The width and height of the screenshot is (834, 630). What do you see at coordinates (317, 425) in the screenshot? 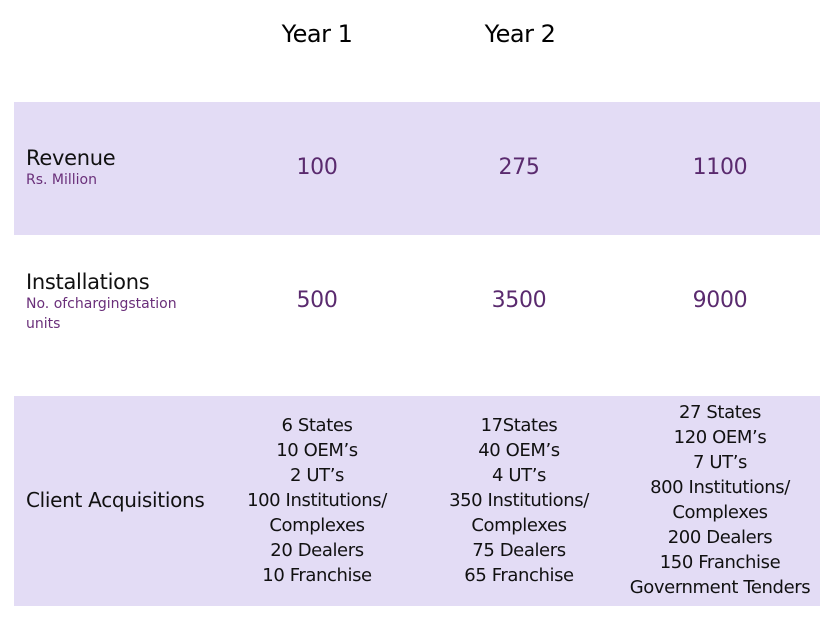
I see `list-item: 6 States` at bounding box center [317, 425].